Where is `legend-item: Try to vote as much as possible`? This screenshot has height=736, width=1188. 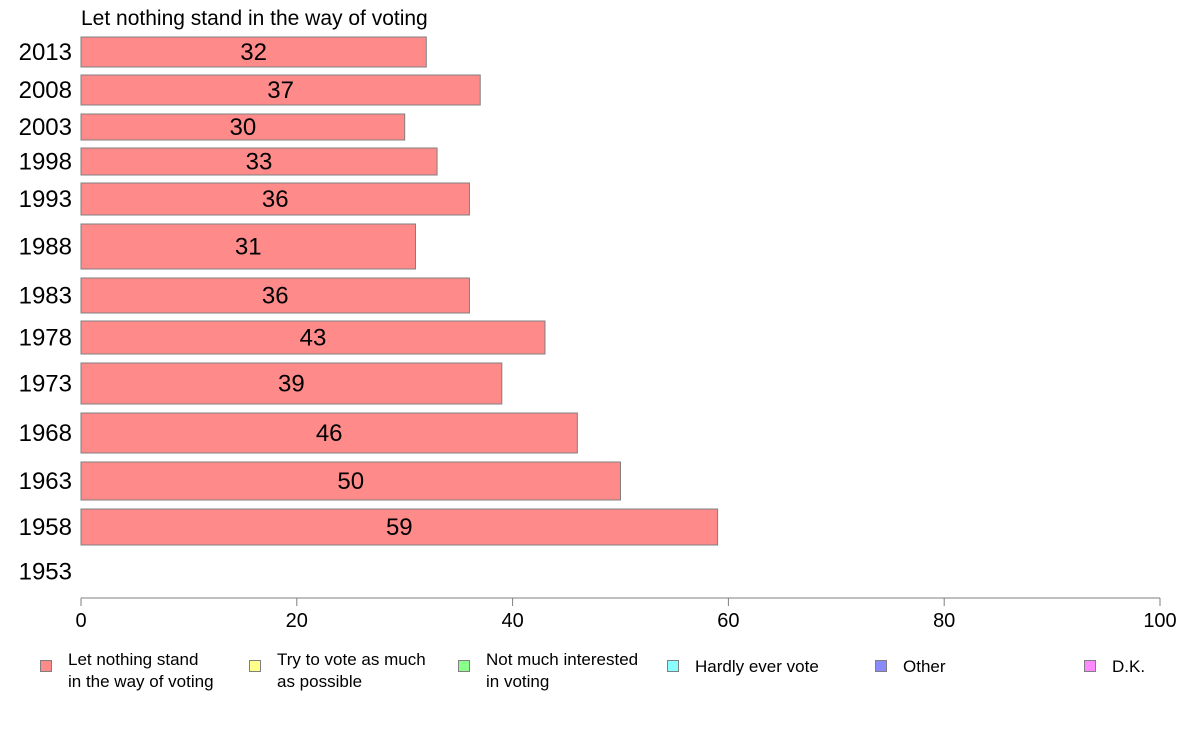
legend-item: Try to vote as much as possible is located at coordinates (337, 671).